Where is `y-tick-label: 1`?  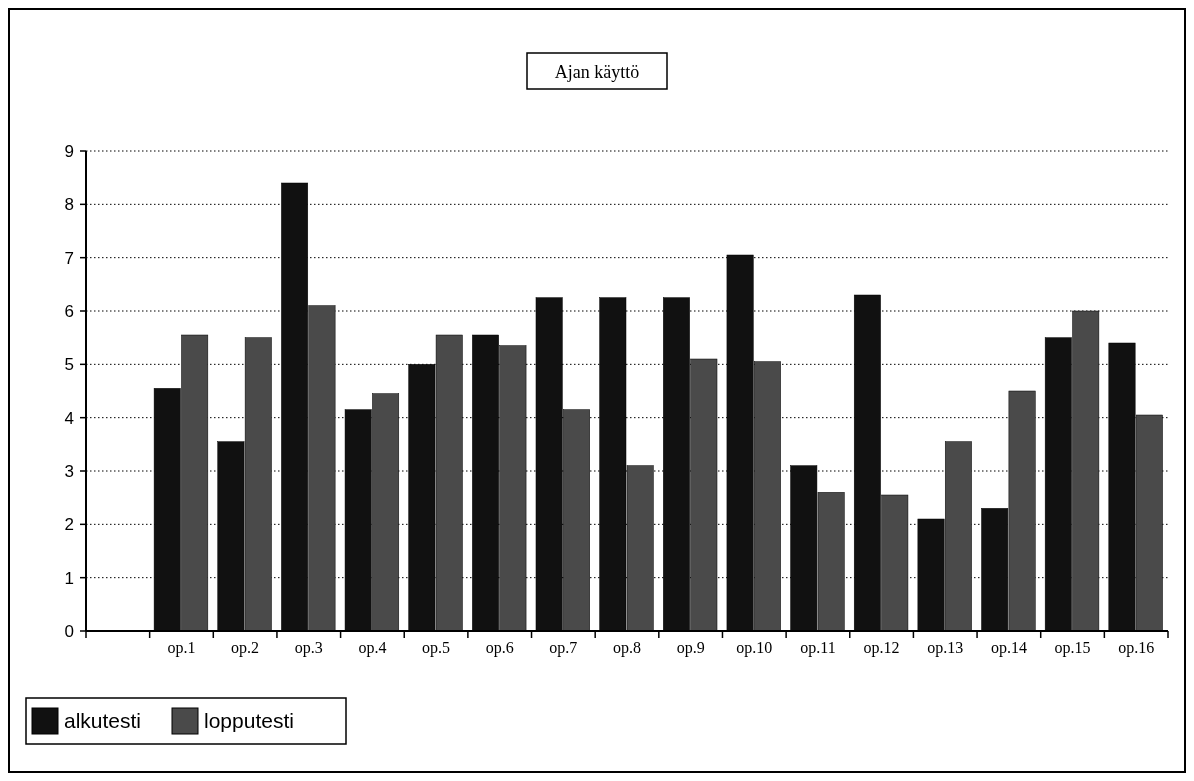
y-tick-label: 1 is located at coordinates (69, 578).